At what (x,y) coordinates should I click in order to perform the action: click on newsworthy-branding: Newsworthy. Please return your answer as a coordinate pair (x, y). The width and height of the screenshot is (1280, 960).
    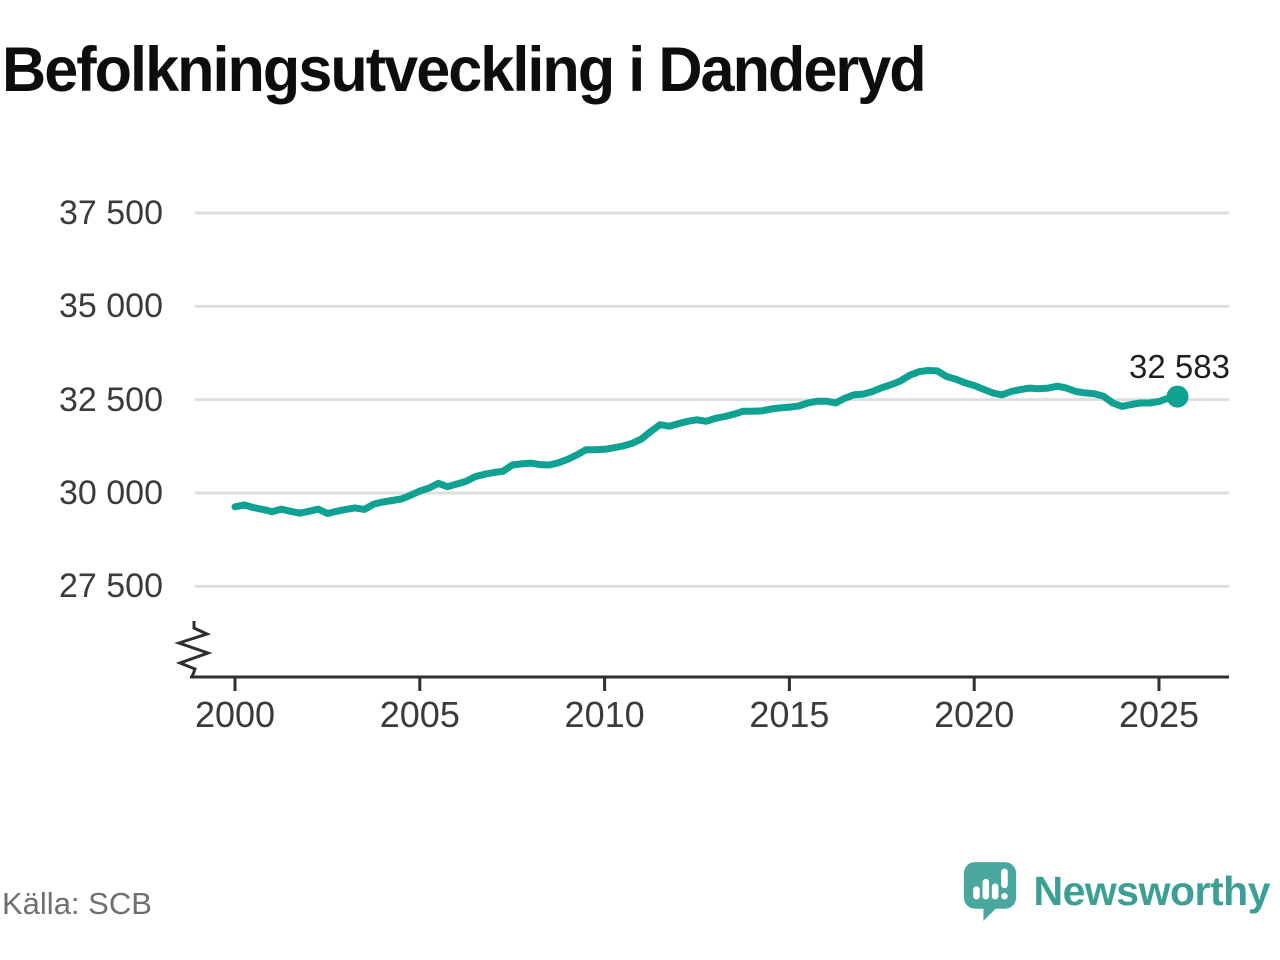
    Looking at the image, I should click on (1116, 891).